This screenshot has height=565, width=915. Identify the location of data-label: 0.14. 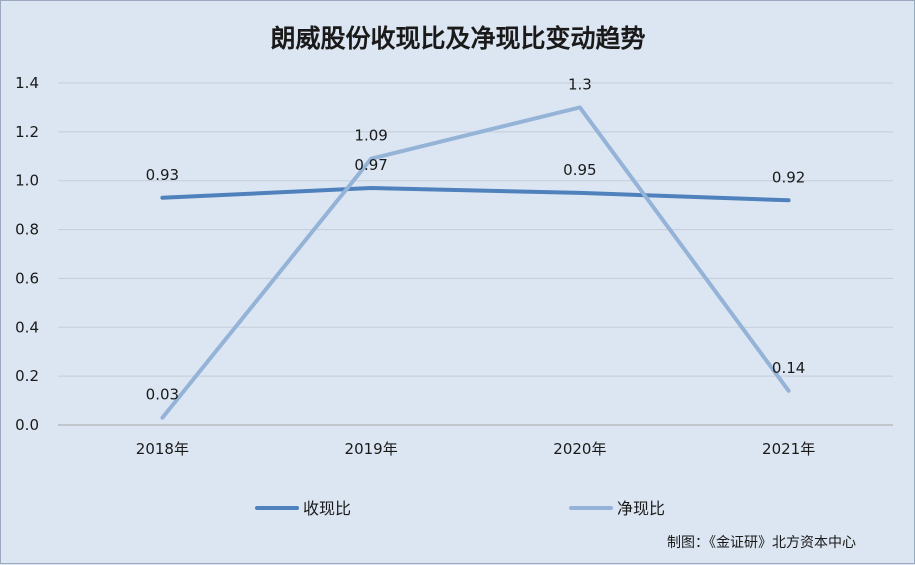
(788, 368).